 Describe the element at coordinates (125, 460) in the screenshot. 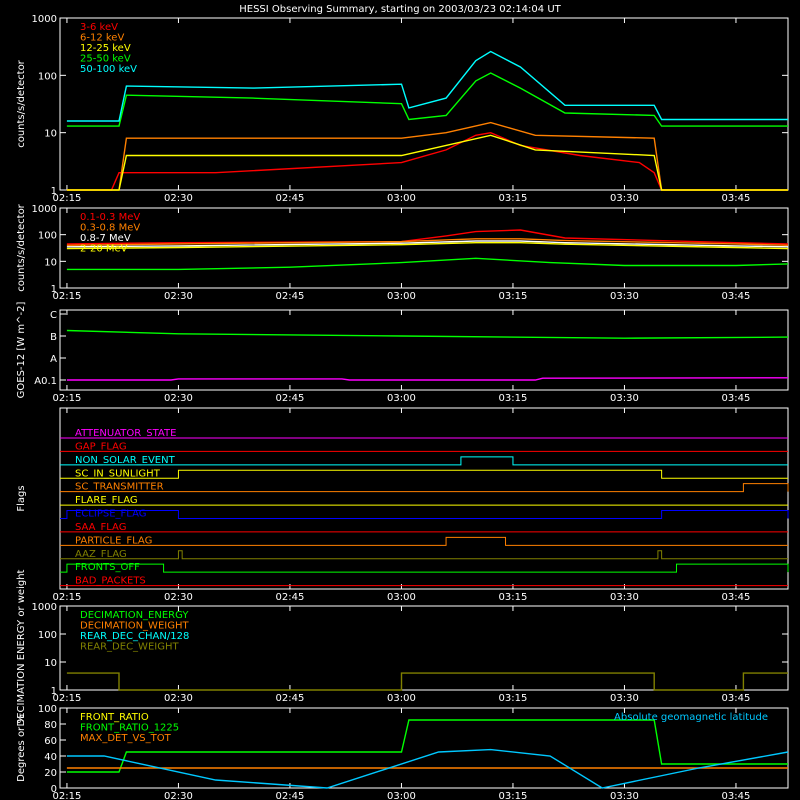

I see `flag-label: NON_SOLAR_EVENT` at that location.